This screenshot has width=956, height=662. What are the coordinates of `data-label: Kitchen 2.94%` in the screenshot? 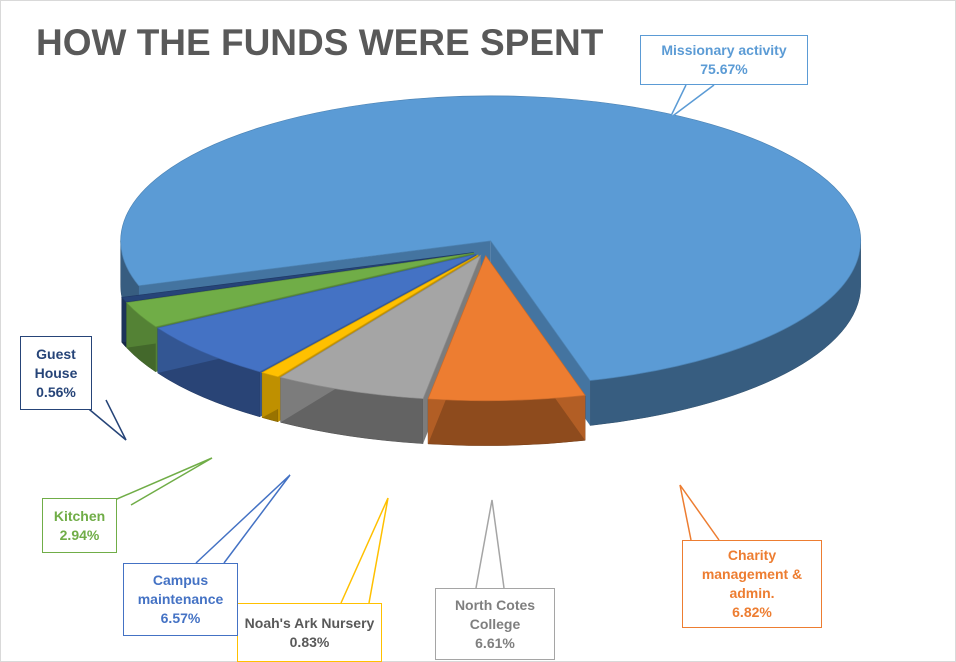 It's located at (79, 525).